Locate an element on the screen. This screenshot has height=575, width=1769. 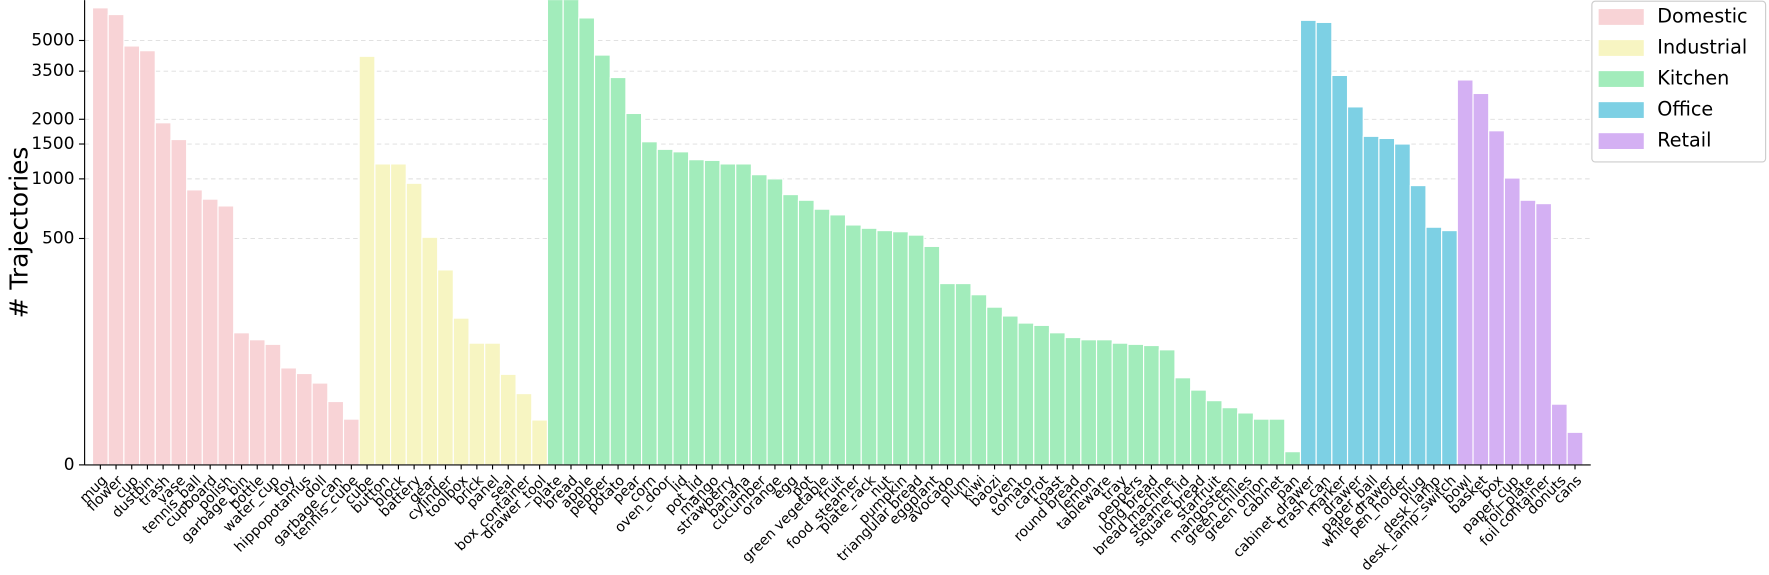
y-tick-label: 1000 is located at coordinates (52, 178).